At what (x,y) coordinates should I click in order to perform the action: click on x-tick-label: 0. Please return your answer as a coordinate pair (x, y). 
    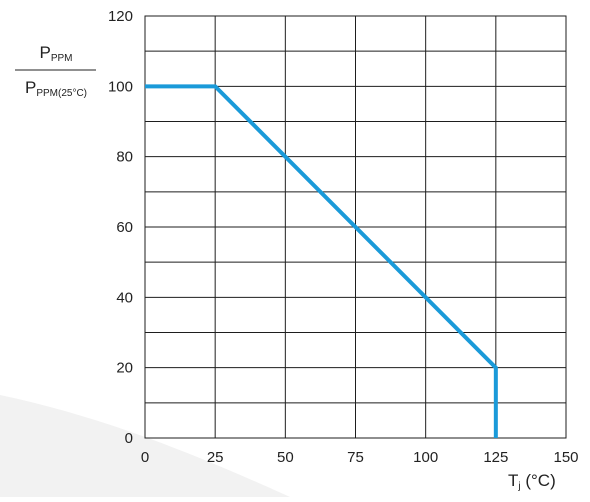
    Looking at the image, I should click on (145, 457).